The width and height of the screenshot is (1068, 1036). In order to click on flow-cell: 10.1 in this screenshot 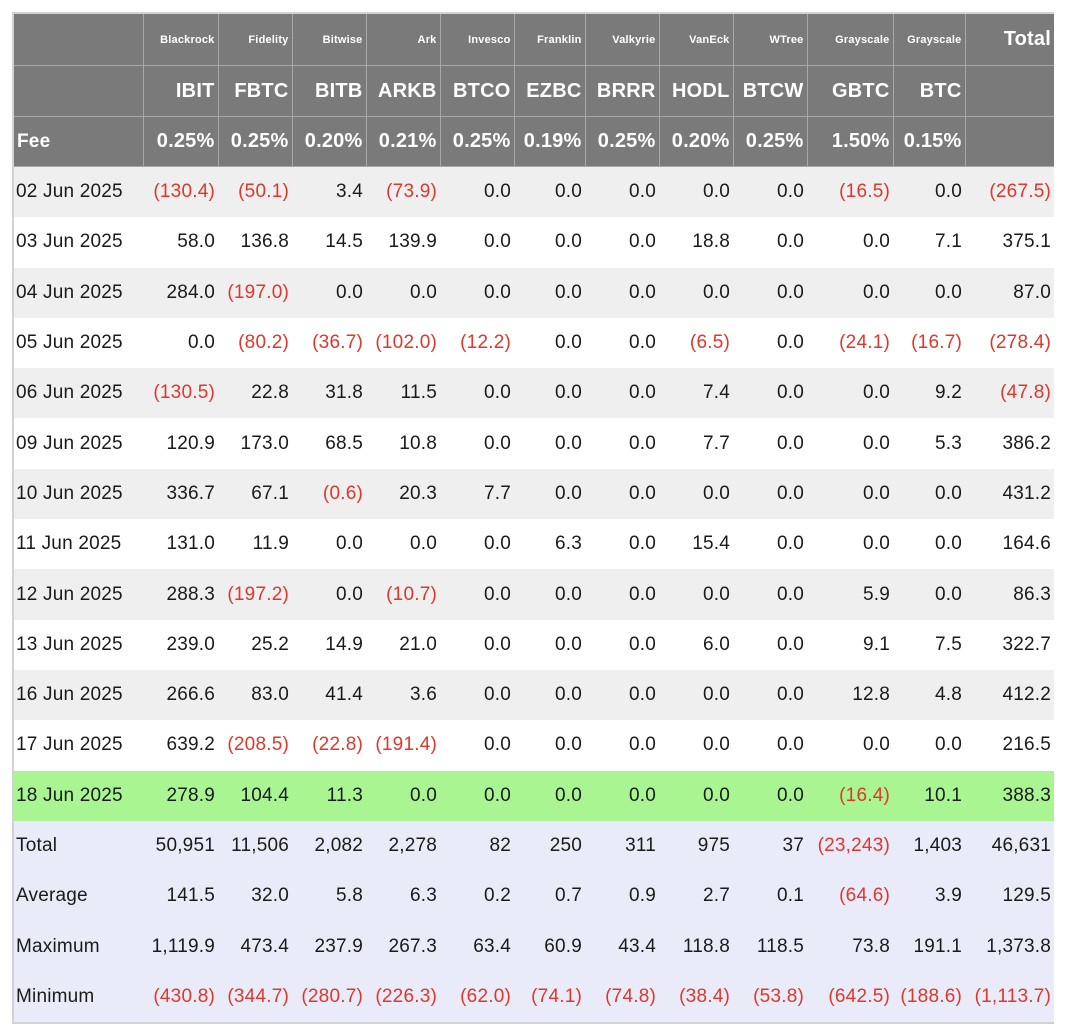, I will do `click(929, 795)`.